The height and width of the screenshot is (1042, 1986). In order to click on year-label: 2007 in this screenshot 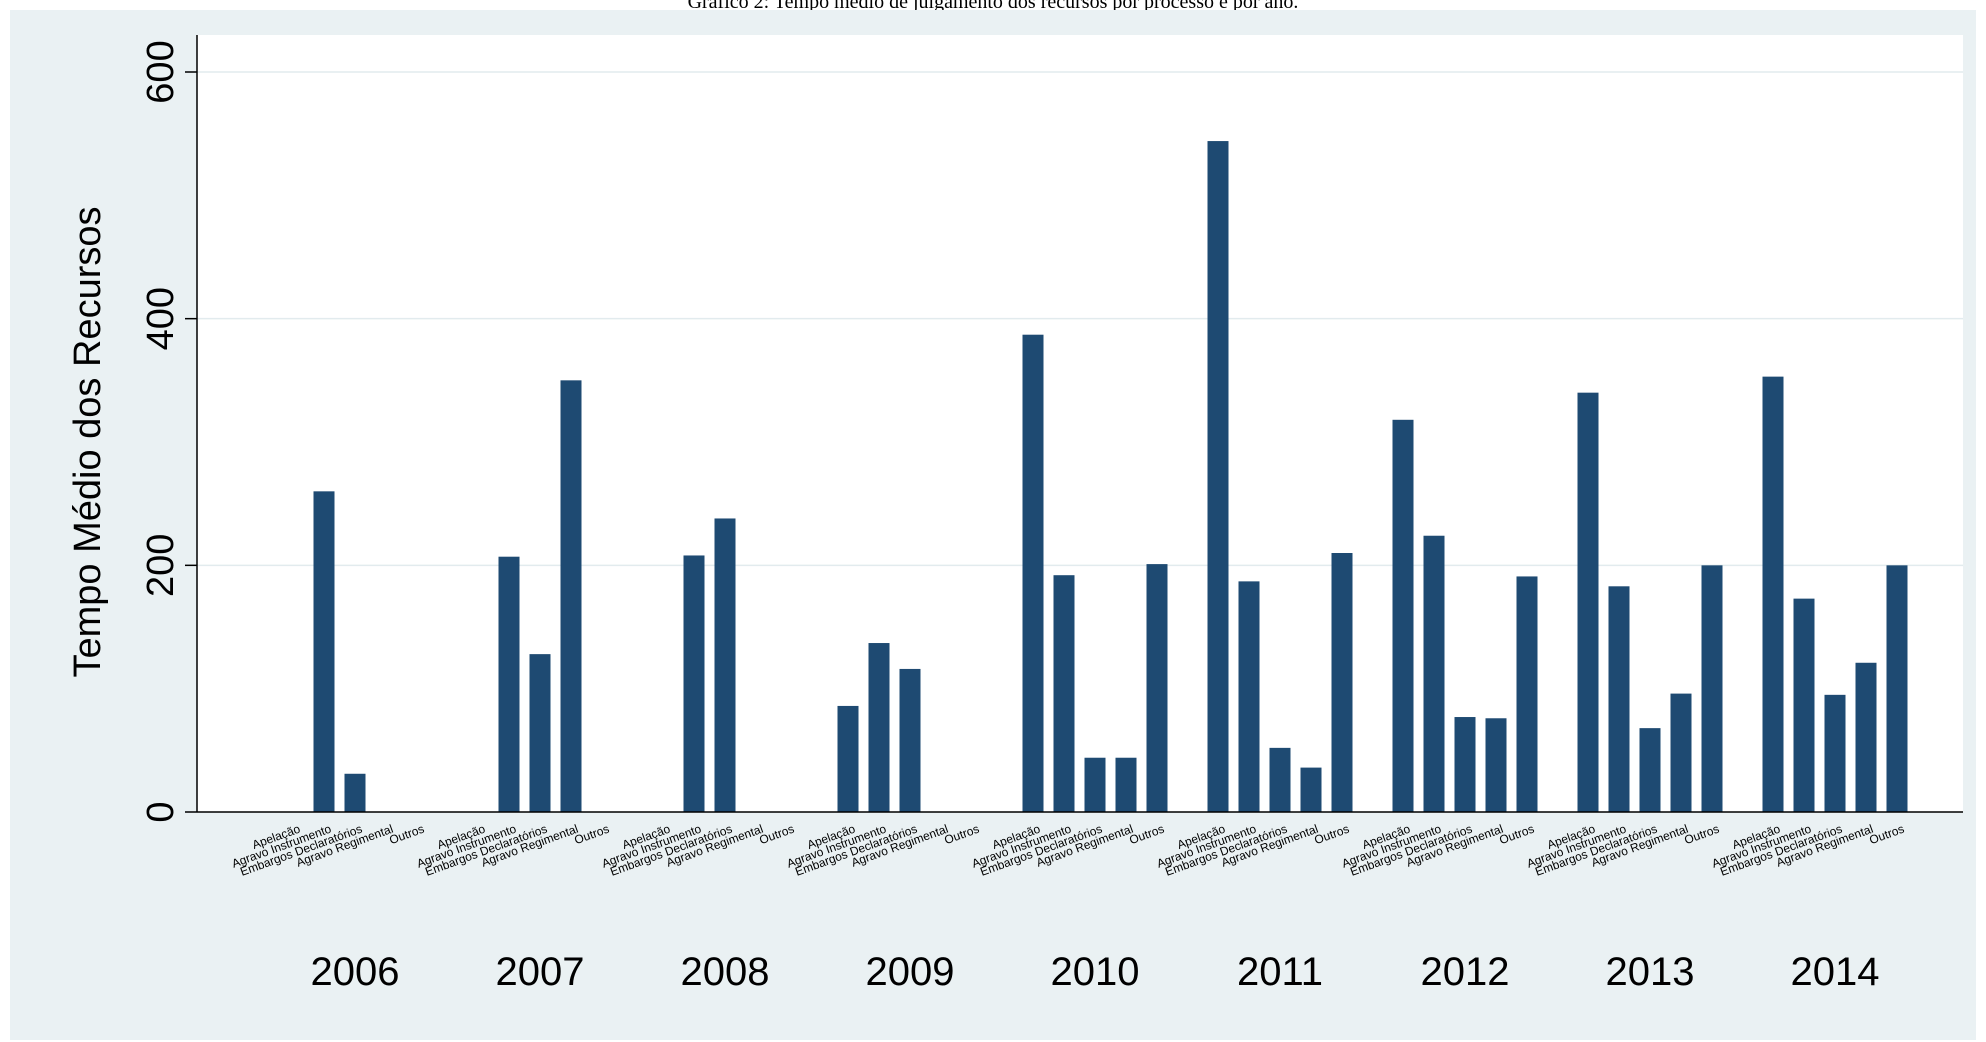, I will do `click(540, 972)`.